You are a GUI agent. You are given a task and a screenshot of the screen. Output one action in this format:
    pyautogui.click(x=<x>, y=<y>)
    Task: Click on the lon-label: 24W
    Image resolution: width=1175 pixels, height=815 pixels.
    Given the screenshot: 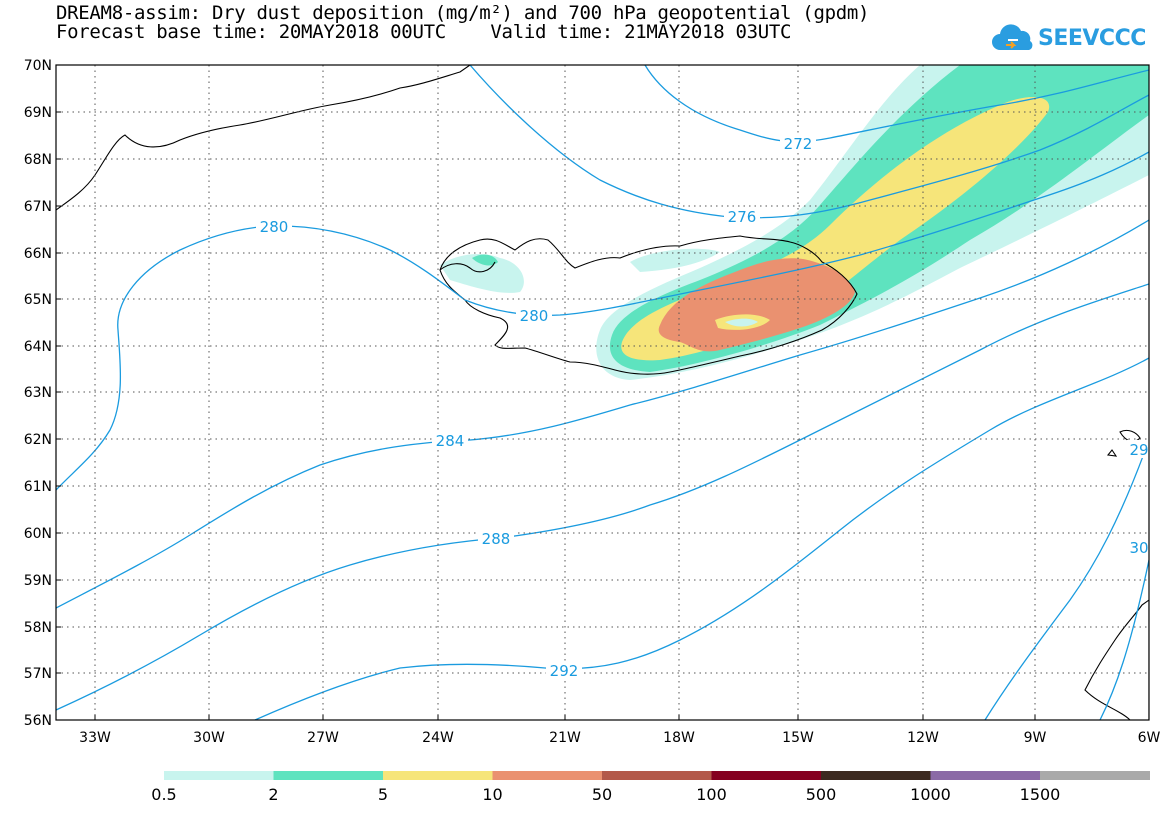 What is the action you would take?
    pyautogui.click(x=438, y=738)
    